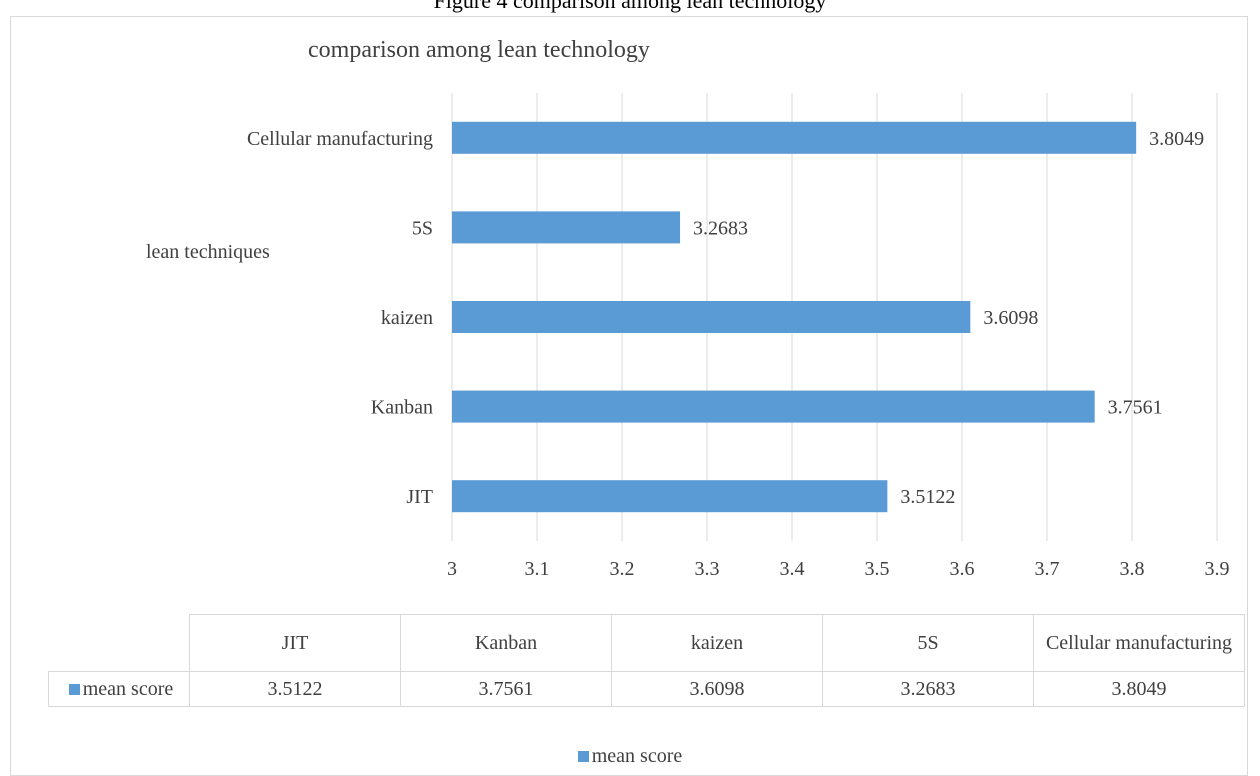 Image resolution: width=1260 pixels, height=776 pixels. What do you see at coordinates (707, 569) in the screenshot?
I see `x-tick-label: 3.3` at bounding box center [707, 569].